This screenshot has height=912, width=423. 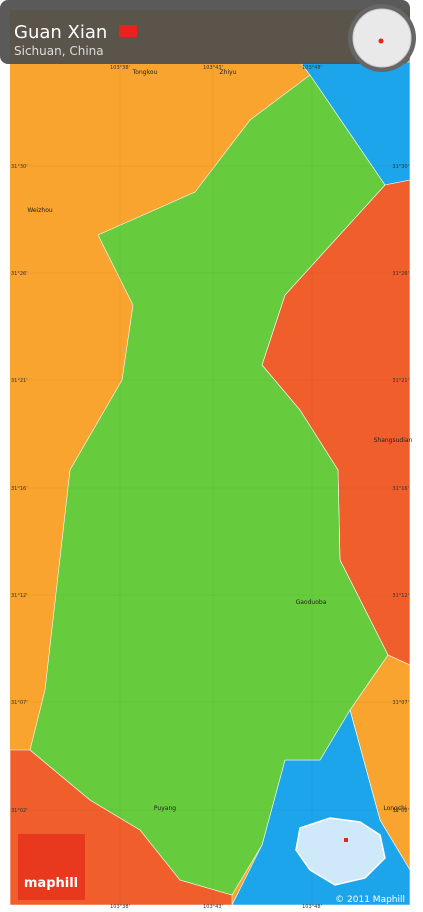 What do you see at coordinates (165, 808) in the screenshot?
I see `place-label: Puyang` at bounding box center [165, 808].